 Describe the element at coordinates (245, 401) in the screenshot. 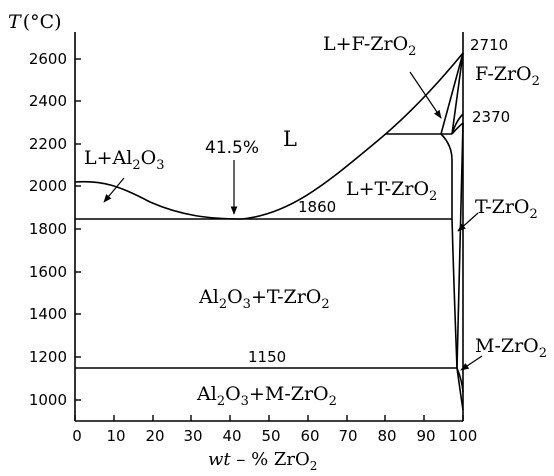

I see `al2o3-m-s2: 3` at that location.